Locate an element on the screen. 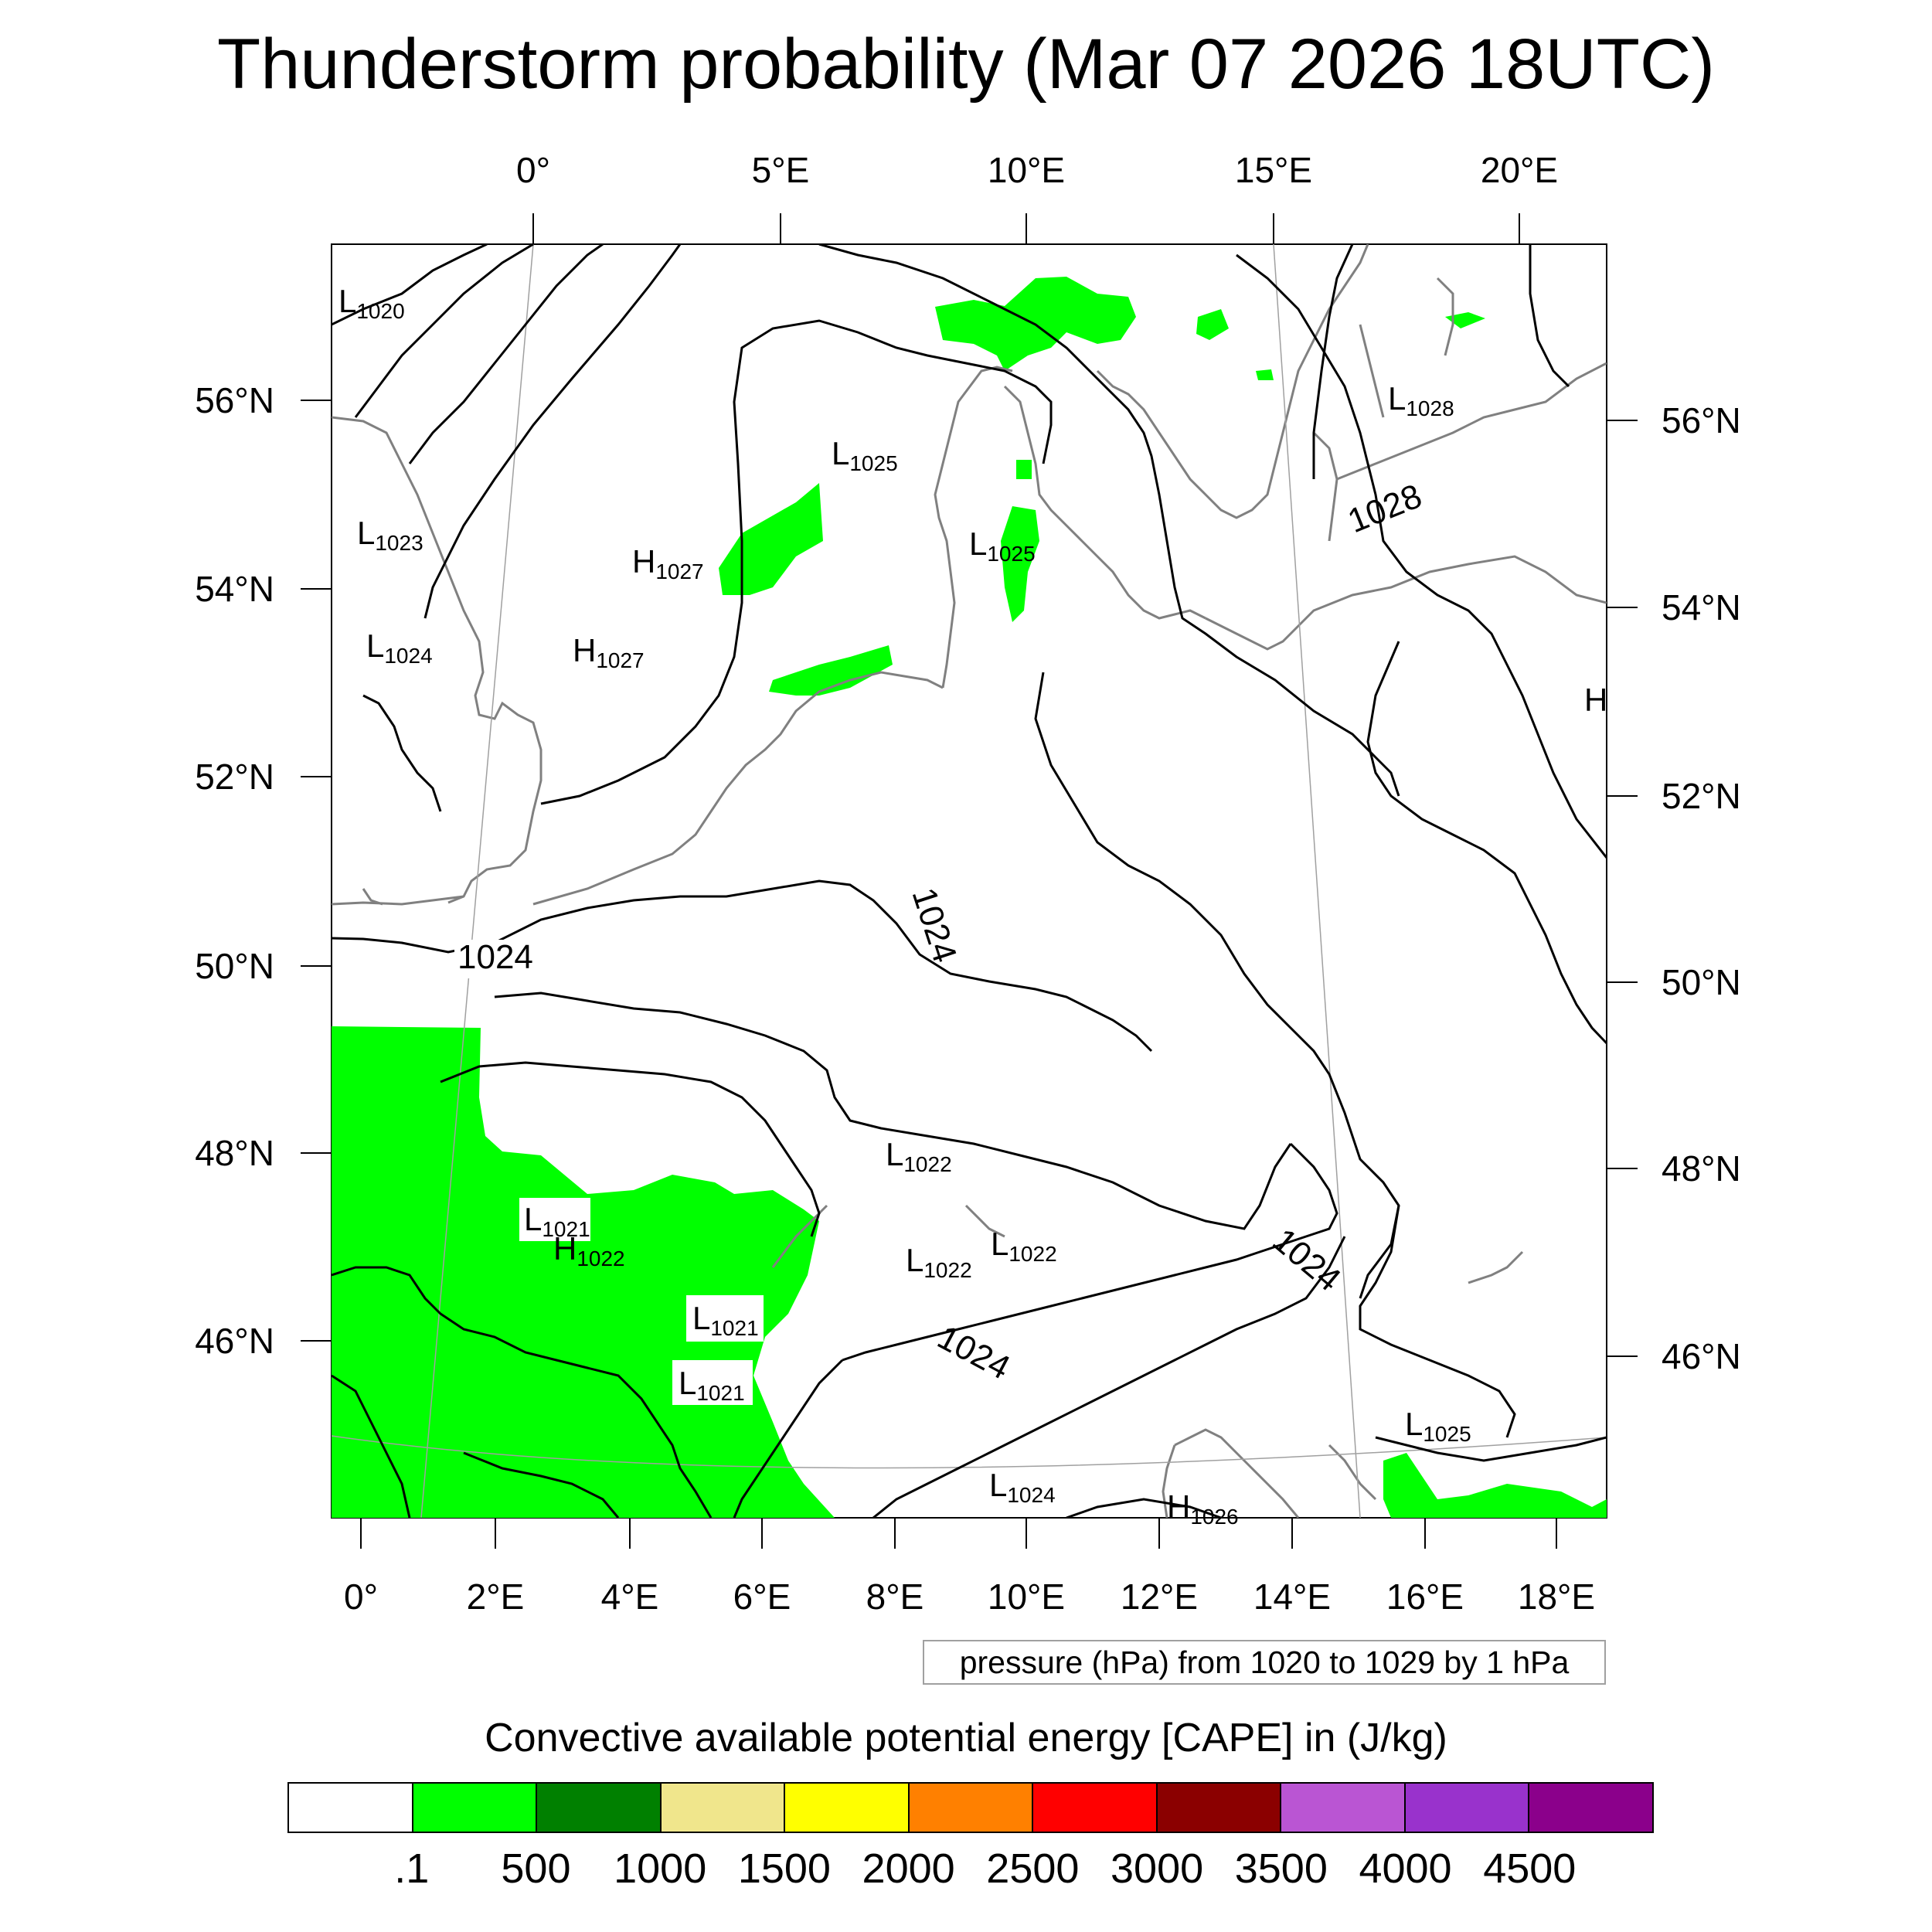 The height and width of the screenshot is (1932, 1932). pressure-center-label: L1024 is located at coordinates (1022, 1487).